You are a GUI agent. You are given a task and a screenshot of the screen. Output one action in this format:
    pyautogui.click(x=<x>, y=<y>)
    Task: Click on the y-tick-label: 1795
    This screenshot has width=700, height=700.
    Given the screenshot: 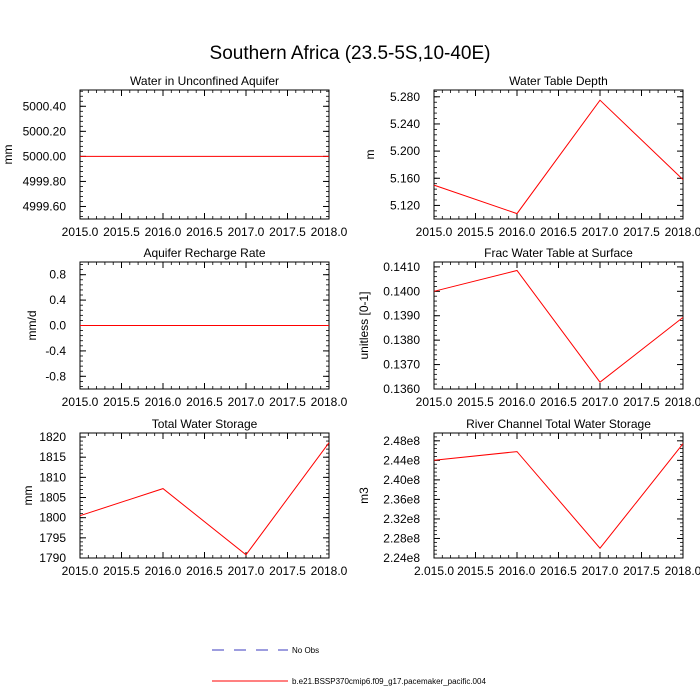 What is the action you would take?
    pyautogui.click(x=52, y=538)
    